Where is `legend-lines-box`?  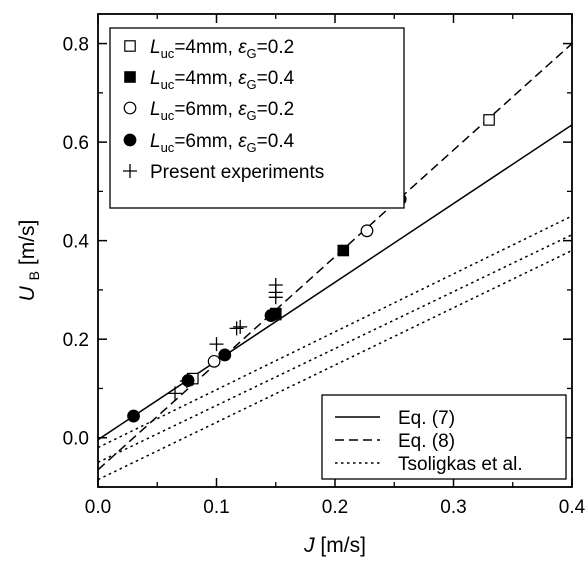
legend-lines-box is located at coordinates (444, 437).